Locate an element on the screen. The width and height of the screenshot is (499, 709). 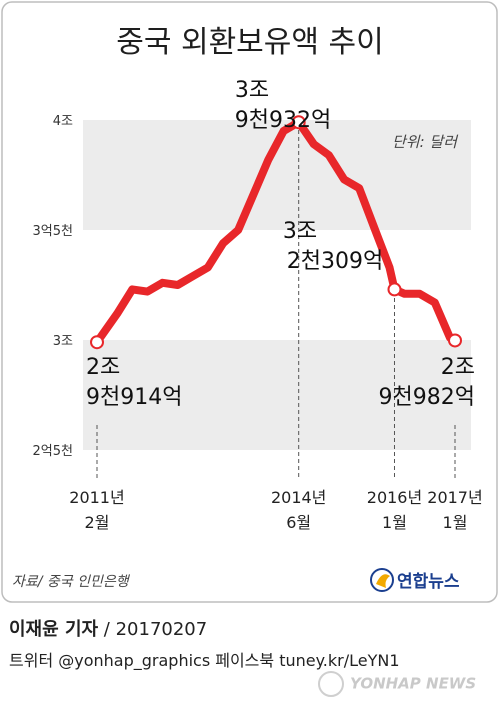
y-tick-label: 4조 is located at coordinates (63, 121).